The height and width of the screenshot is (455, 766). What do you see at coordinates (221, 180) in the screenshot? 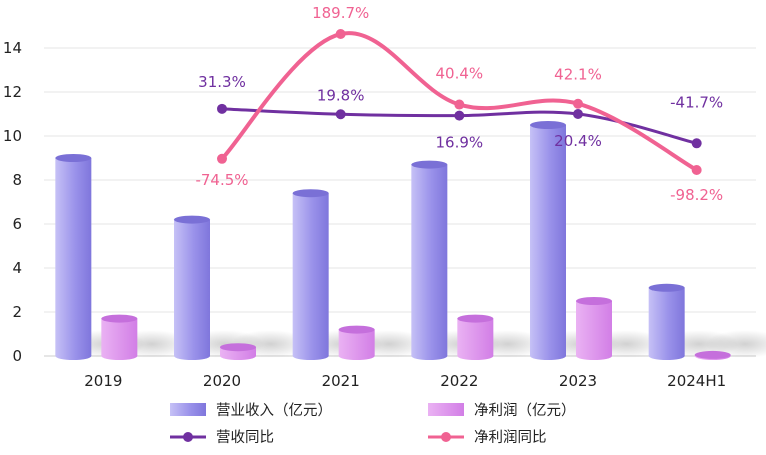
I see `net-profit-yoy-label: -74.5%` at bounding box center [221, 180].